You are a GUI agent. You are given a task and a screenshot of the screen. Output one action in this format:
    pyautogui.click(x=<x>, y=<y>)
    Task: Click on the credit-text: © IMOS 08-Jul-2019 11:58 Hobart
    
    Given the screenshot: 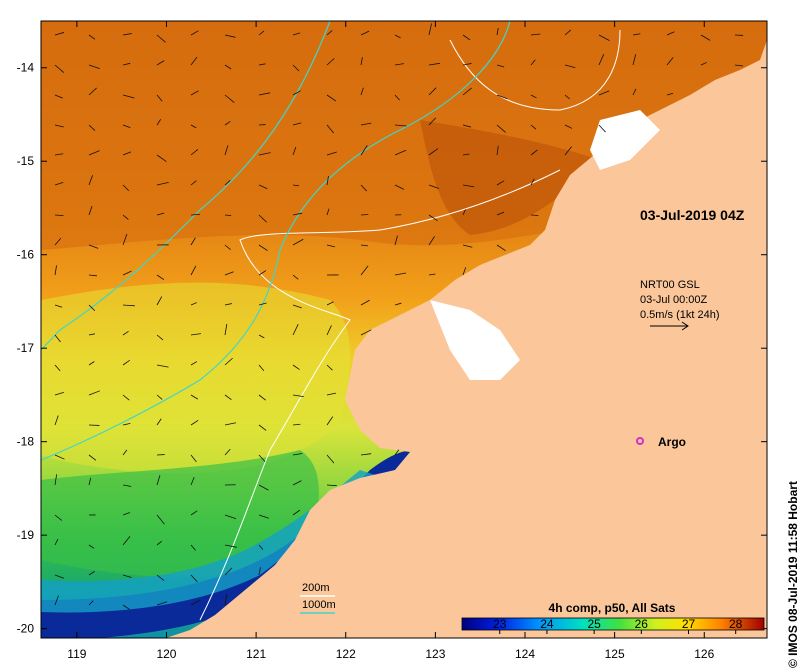 What is the action you would take?
    pyautogui.click(x=793, y=574)
    